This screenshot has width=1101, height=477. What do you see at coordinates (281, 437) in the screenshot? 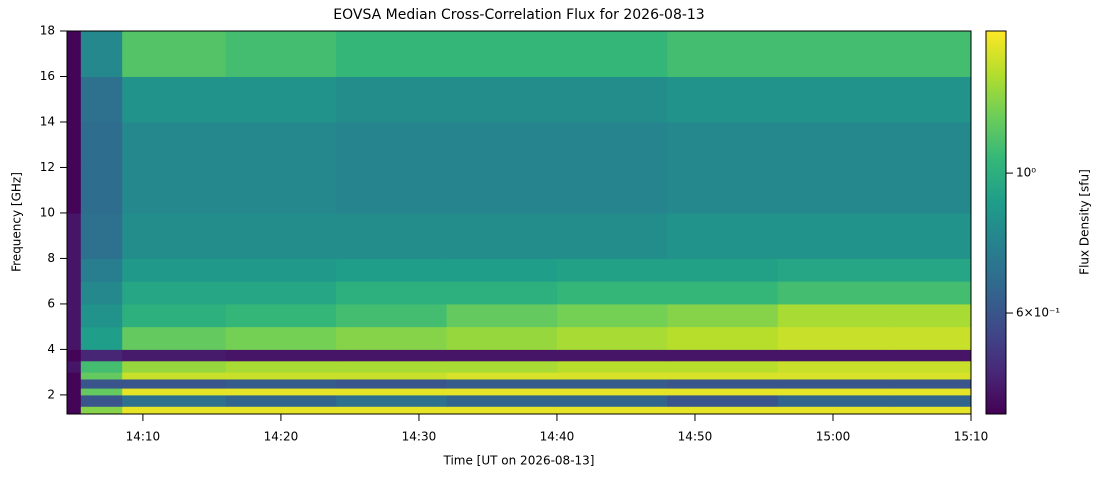
I see `x-tick-label: 14:20` at bounding box center [281, 437].